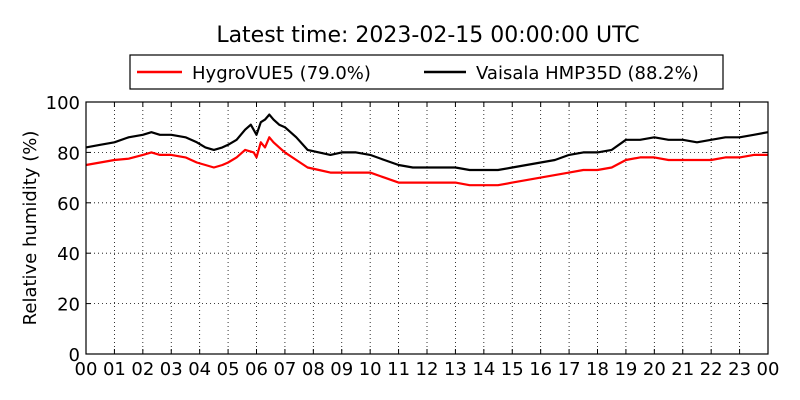  I want to click on x-tick-label: 13, so click(455, 369).